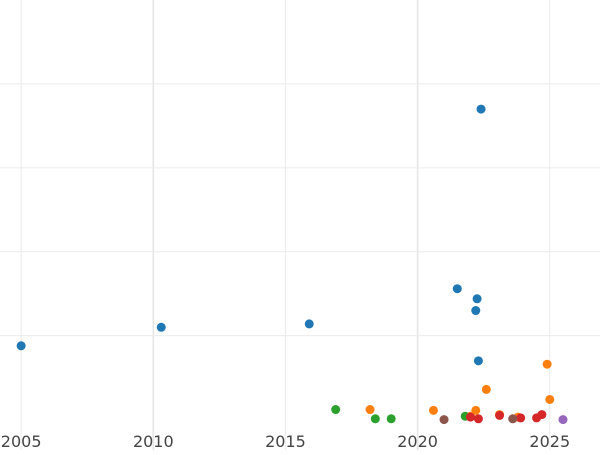  What do you see at coordinates (153, 441) in the screenshot?
I see `x-tick-label-2010: 2010` at bounding box center [153, 441].